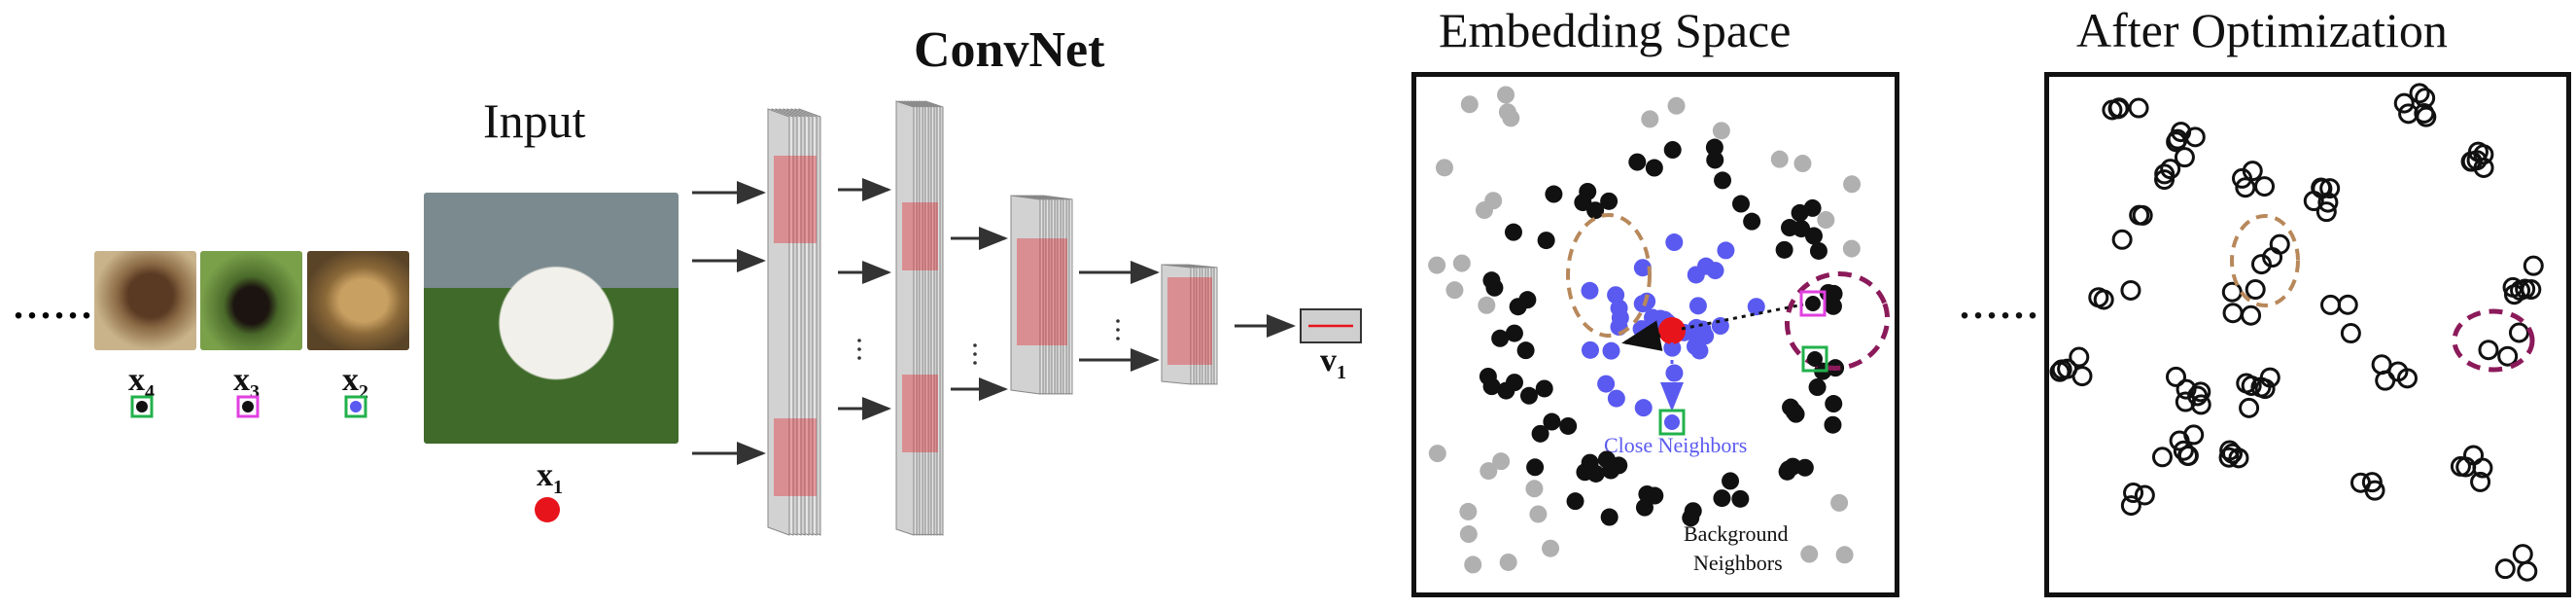 This screenshot has width=2576, height=609. What do you see at coordinates (1676, 445) in the screenshot?
I see `close-neighbors-label: Close Neighbors` at bounding box center [1676, 445].